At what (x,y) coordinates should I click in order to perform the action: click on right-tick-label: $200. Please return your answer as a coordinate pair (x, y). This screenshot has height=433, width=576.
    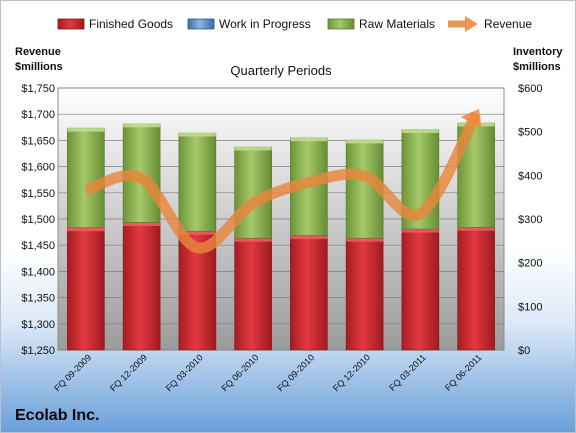
    Looking at the image, I should click on (530, 264).